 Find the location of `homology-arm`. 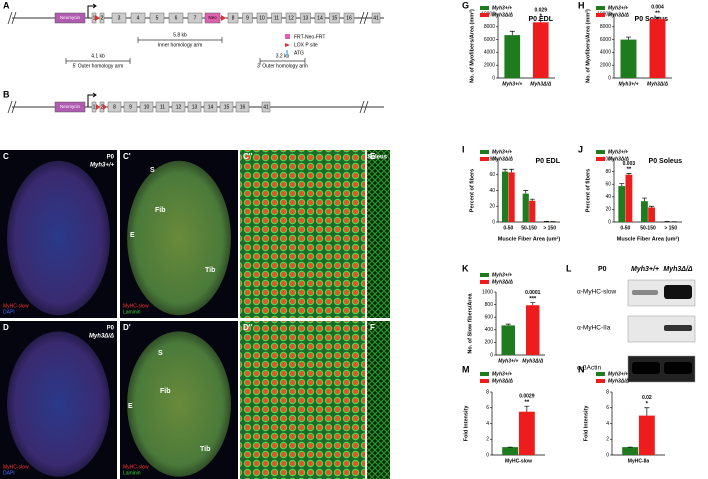

homology-arm is located at coordinates (98, 61).